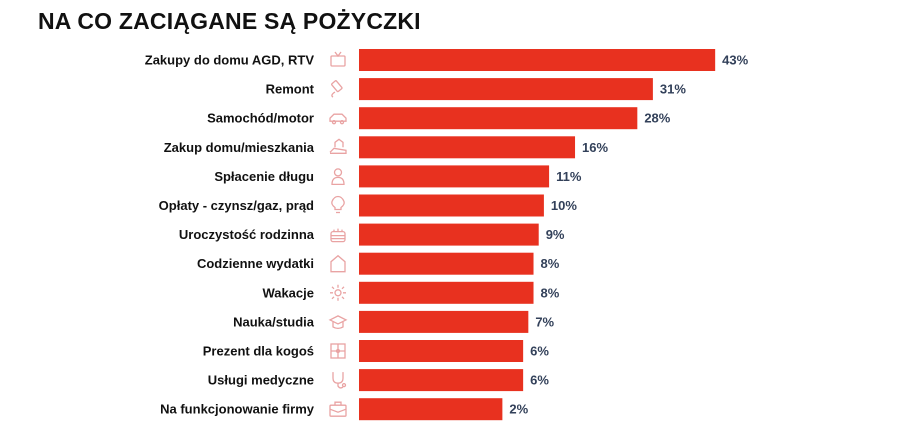 This screenshot has height=431, width=900. Describe the element at coordinates (595, 147) in the screenshot. I see `value-label: 16%` at that location.